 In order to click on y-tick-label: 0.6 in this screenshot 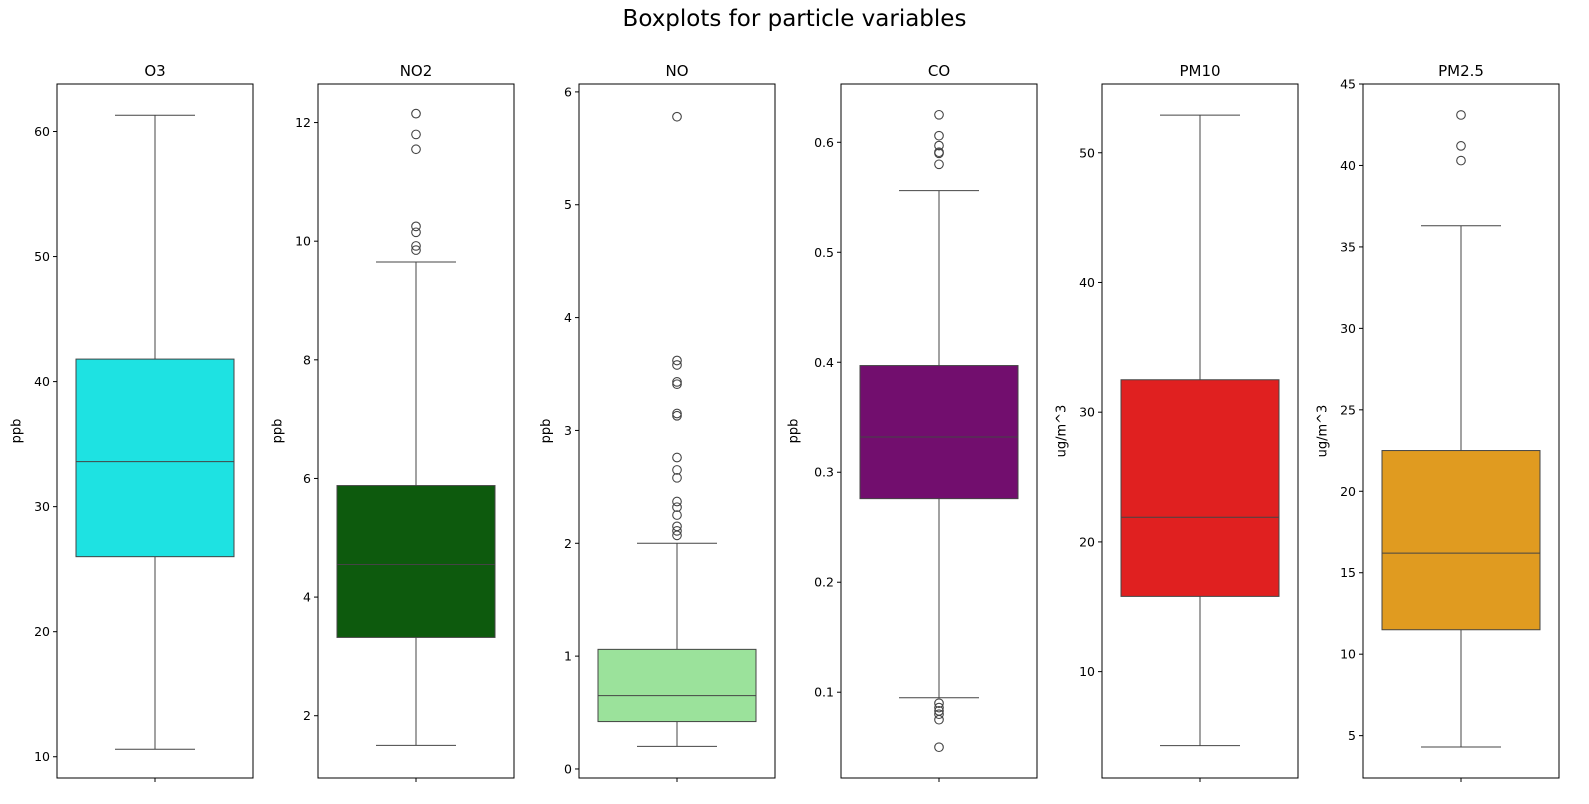, I will do `click(824, 142)`.